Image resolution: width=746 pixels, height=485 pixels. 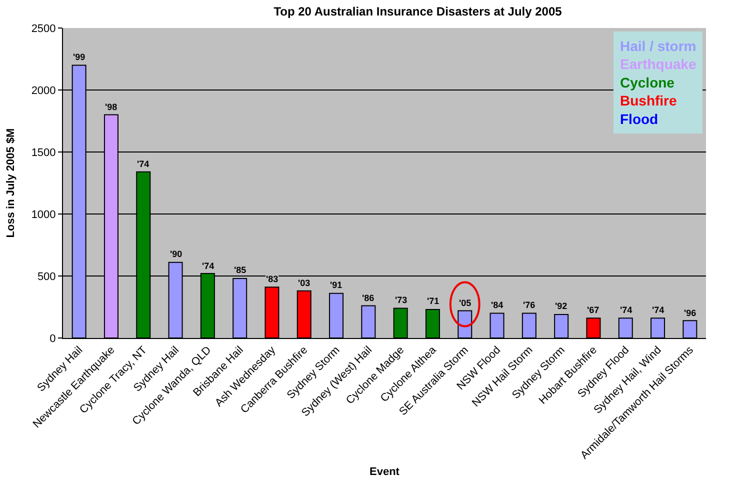 I want to click on annotation: '67, so click(x=593, y=310).